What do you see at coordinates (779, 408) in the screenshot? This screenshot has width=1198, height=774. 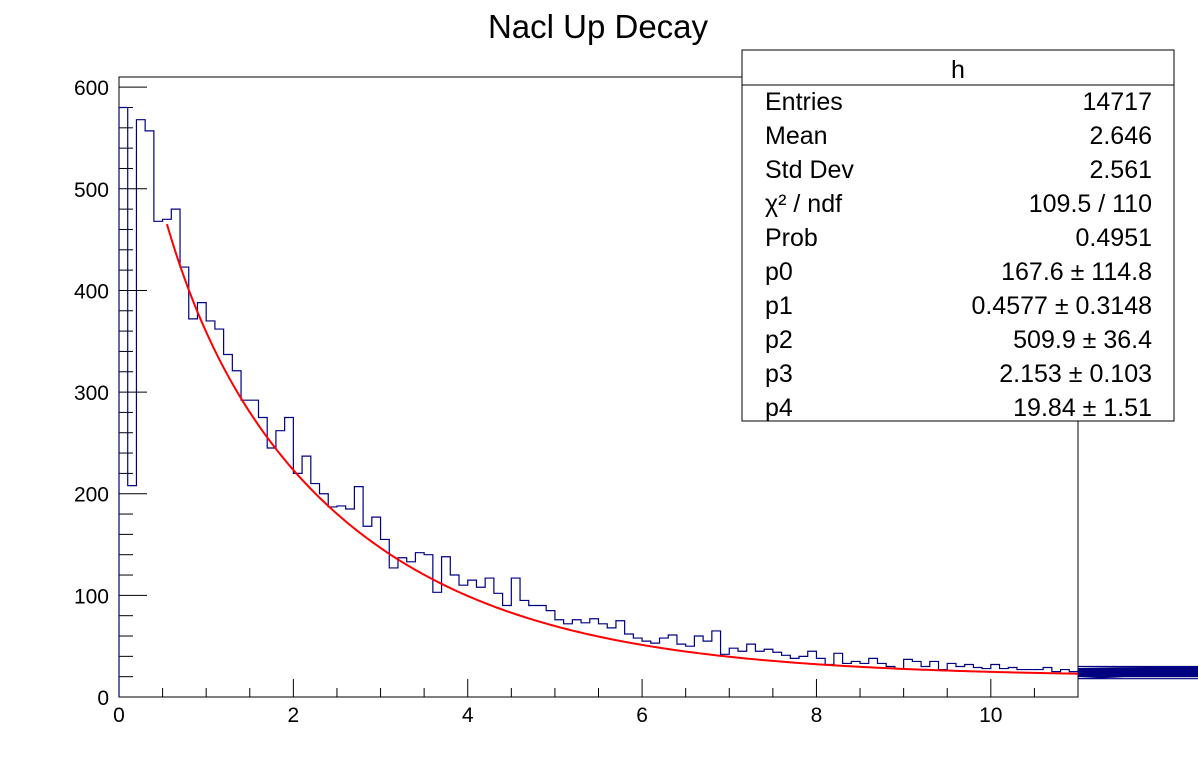 I see `stat-label: p4` at bounding box center [779, 408].